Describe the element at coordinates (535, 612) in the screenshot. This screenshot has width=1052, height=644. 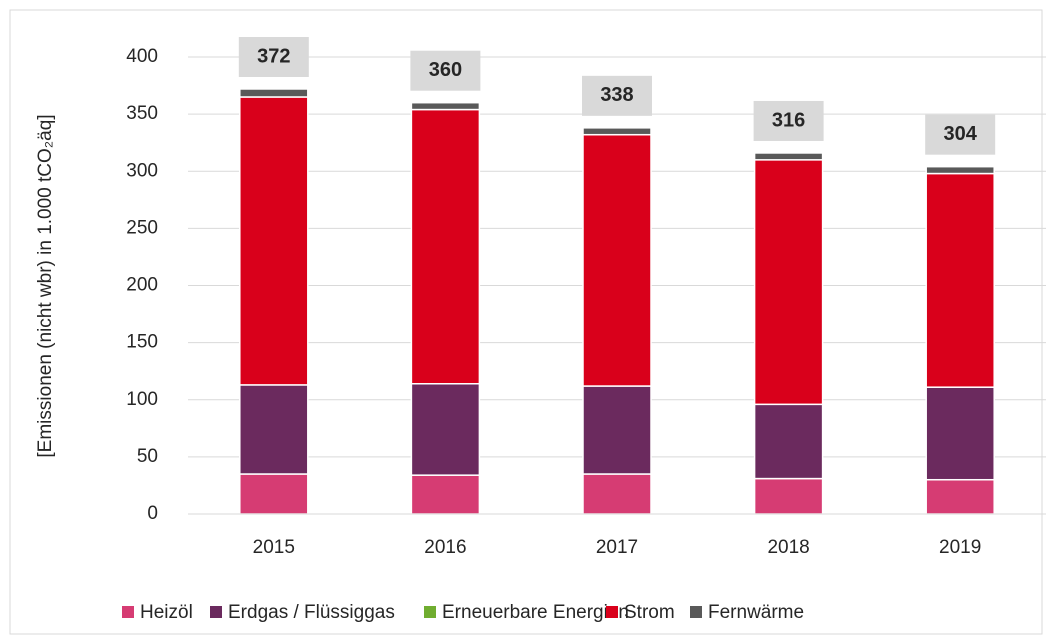
I see `legend-label: Erneuerbare Energien` at that location.